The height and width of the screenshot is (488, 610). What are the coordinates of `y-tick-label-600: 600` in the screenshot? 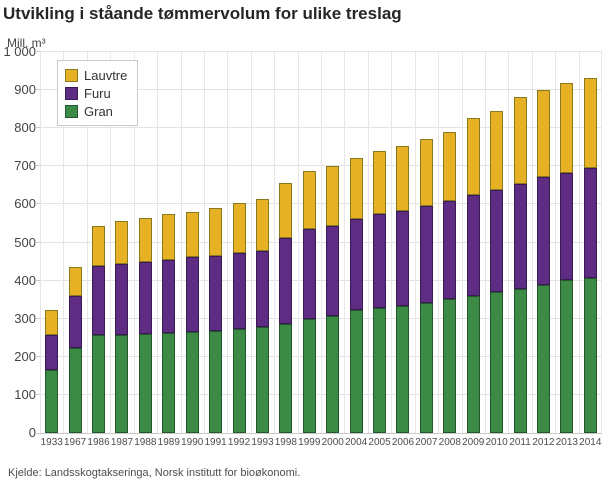 It's located at (25, 204).